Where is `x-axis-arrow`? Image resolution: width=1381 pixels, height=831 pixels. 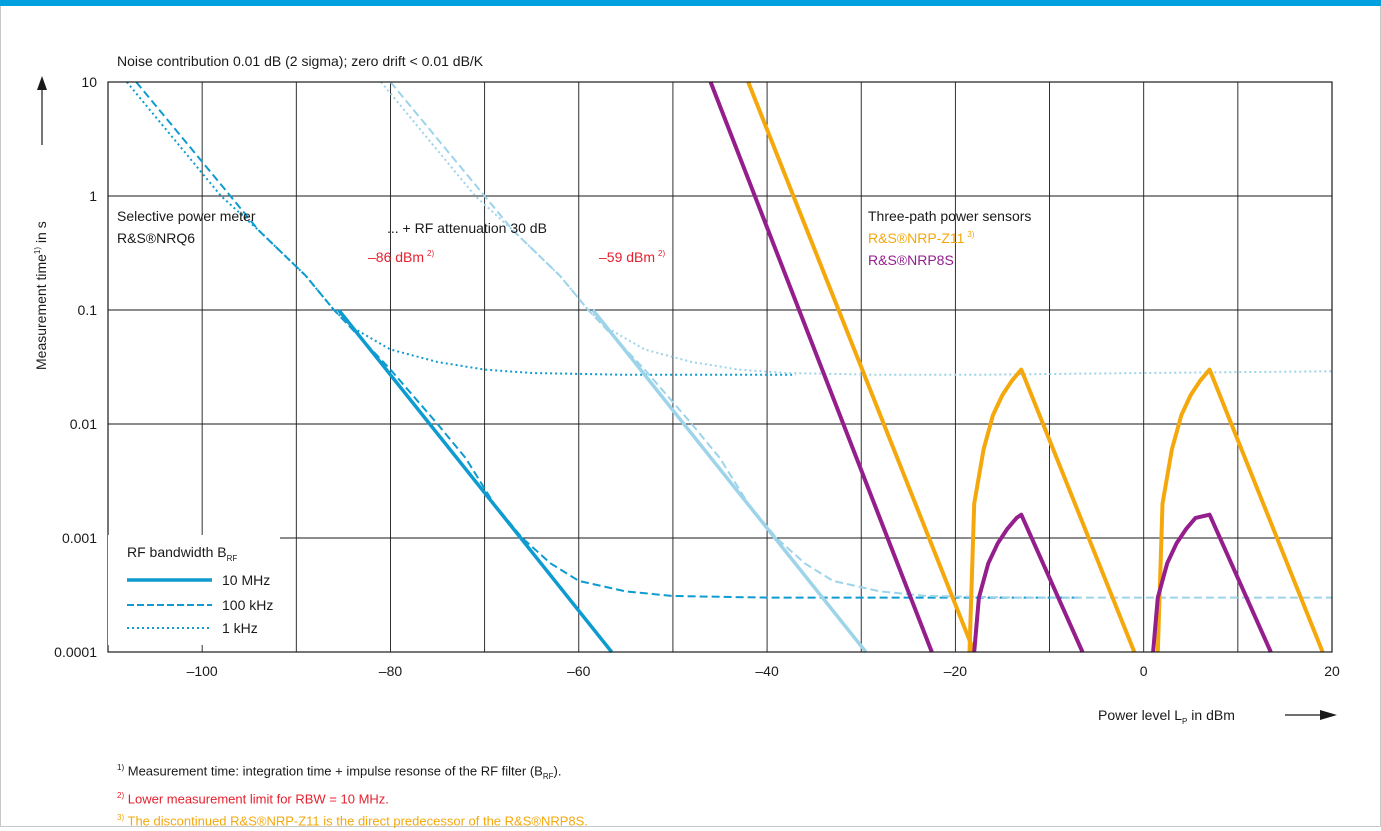
x-axis-arrow is located at coordinates (1311, 715).